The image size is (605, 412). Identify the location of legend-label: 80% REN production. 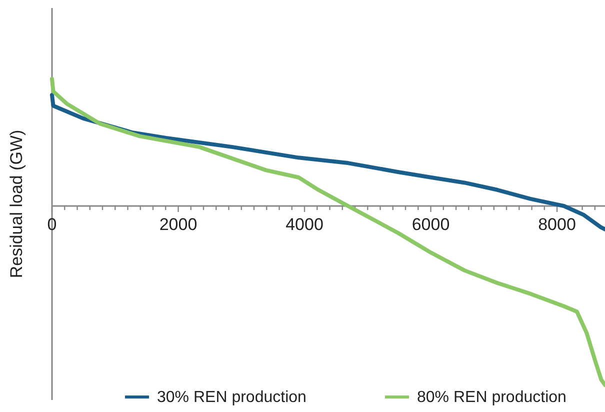
(491, 397).